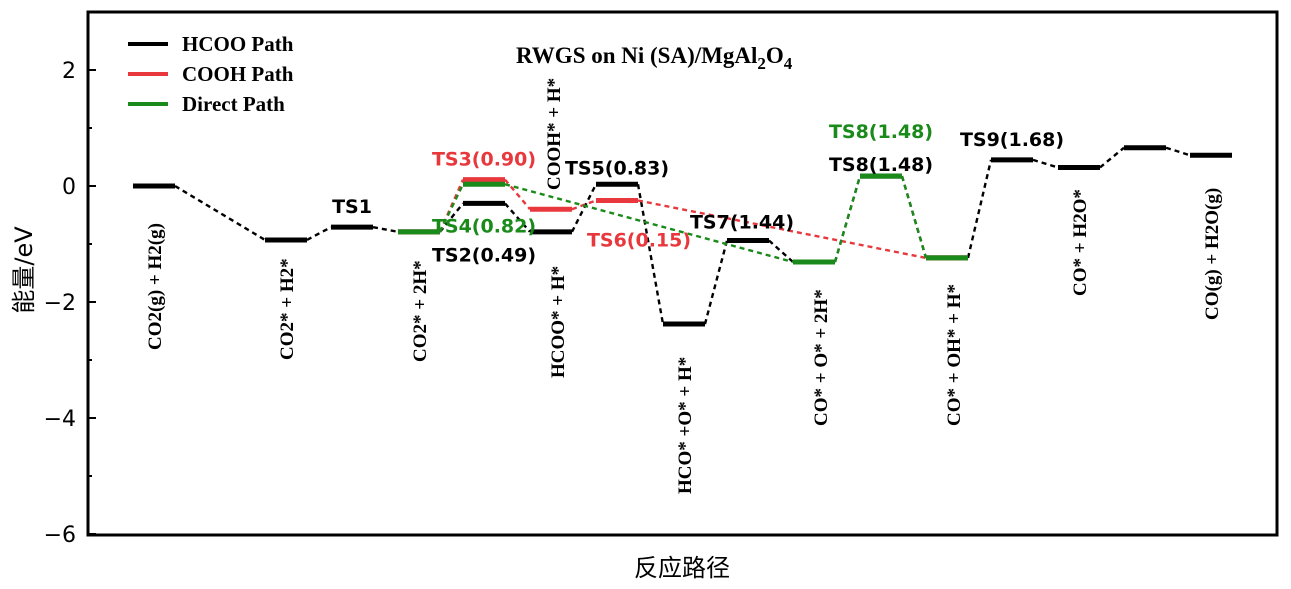 The height and width of the screenshot is (589, 1291). I want to click on ts-label: TS6(0.15), so click(639, 241).